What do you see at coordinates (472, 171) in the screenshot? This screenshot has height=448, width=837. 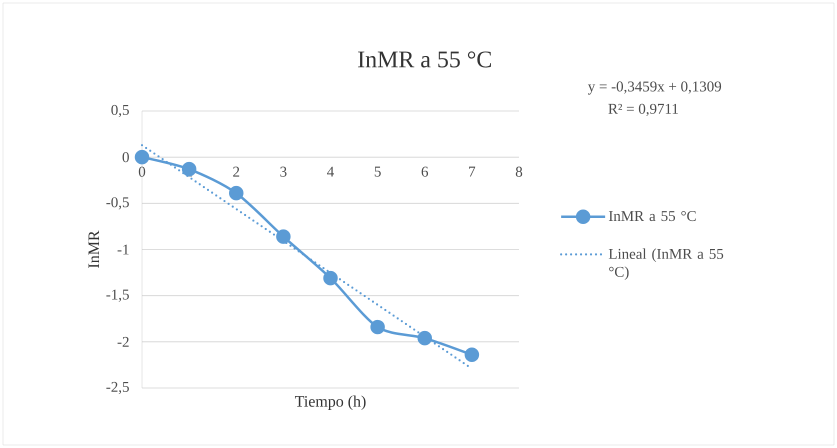 I see `x-tick-label: 7` at bounding box center [472, 171].